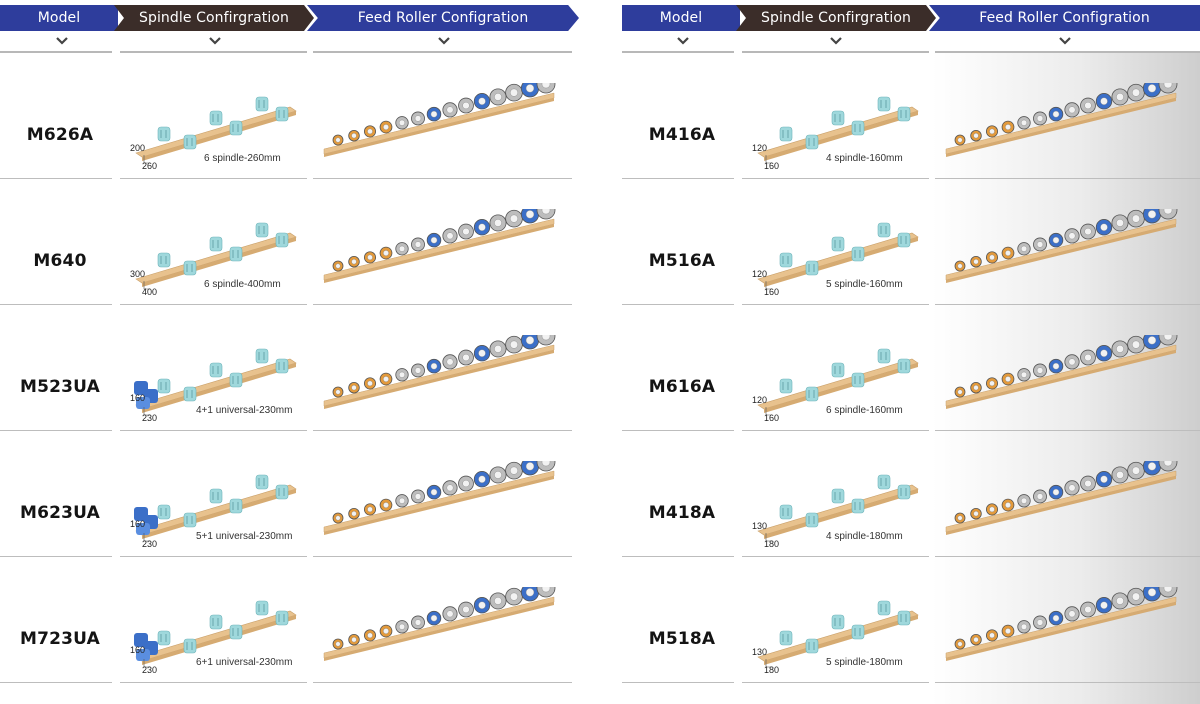 Image resolution: width=1200 pixels, height=704 pixels. What do you see at coordinates (59, 18) in the screenshot?
I see `model-column-header: Model` at bounding box center [59, 18].